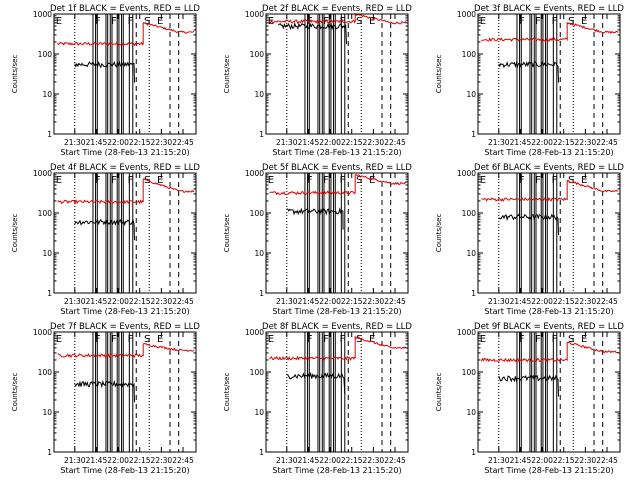  Describe the element at coordinates (549, 9) in the screenshot. I see `panel-title: Det 3f BLACK = Events, RED = LLD` at that location.